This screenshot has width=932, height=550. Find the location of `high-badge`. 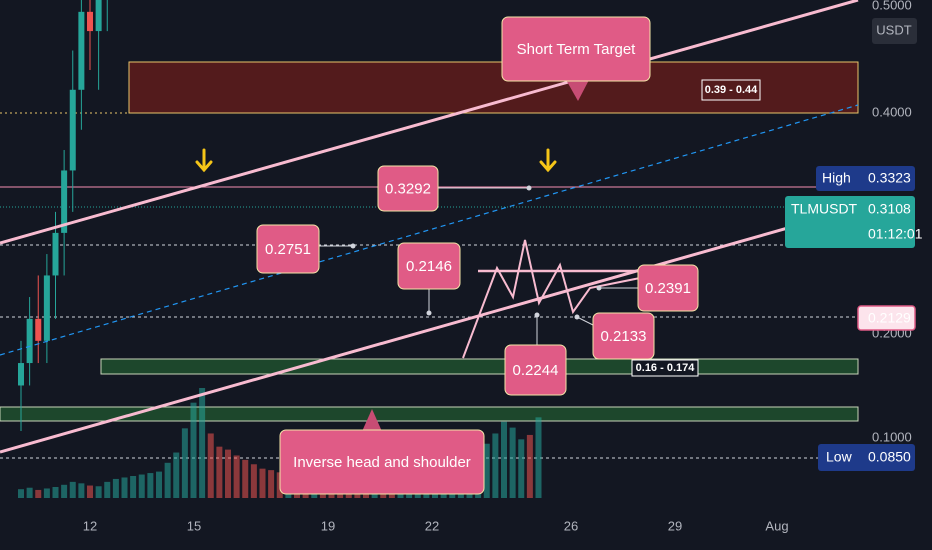

high-badge is located at coordinates (865, 178).